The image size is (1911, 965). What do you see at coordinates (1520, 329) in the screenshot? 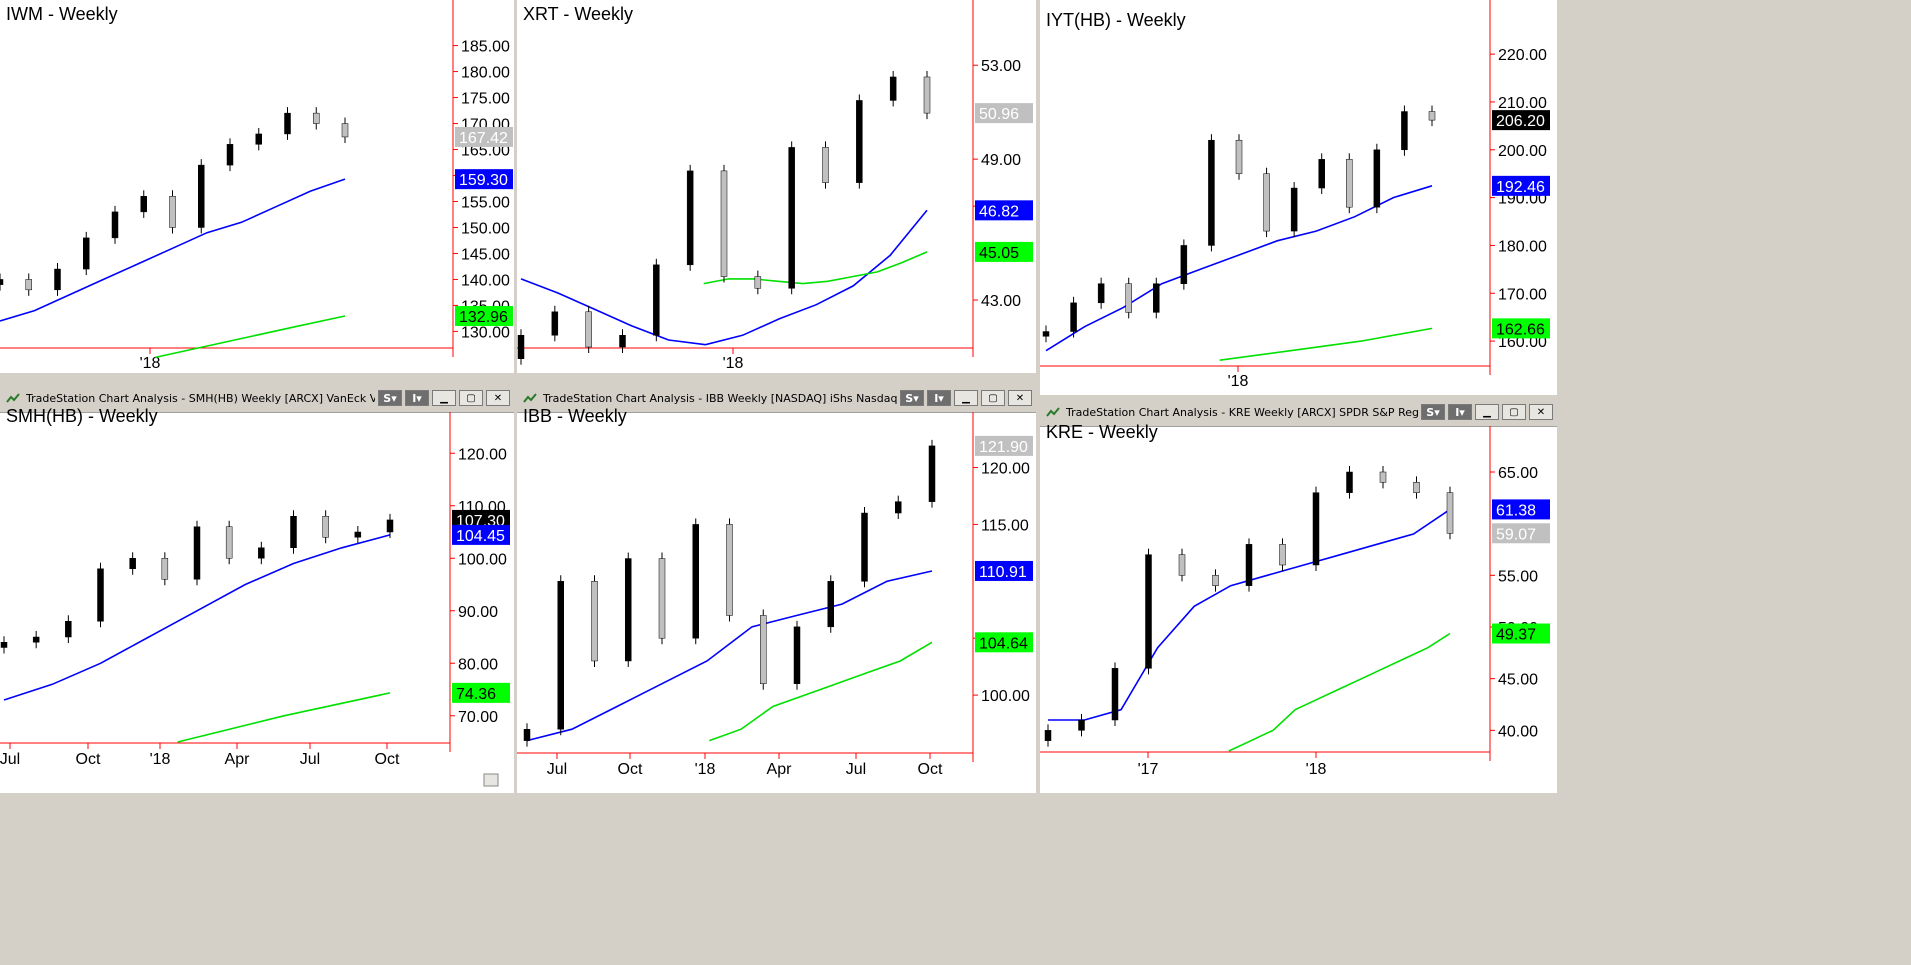
I see `price-badge-label: 162.66` at bounding box center [1520, 329].